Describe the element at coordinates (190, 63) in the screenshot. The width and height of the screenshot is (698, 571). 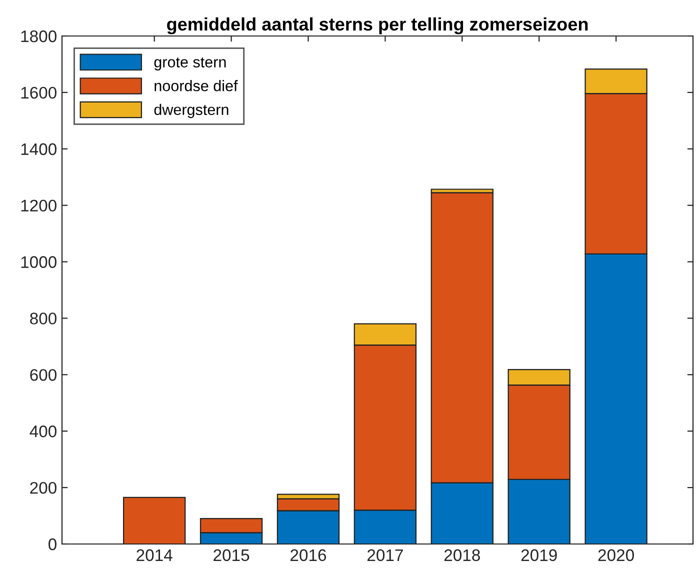
I see `legend-label: grote stern` at that location.